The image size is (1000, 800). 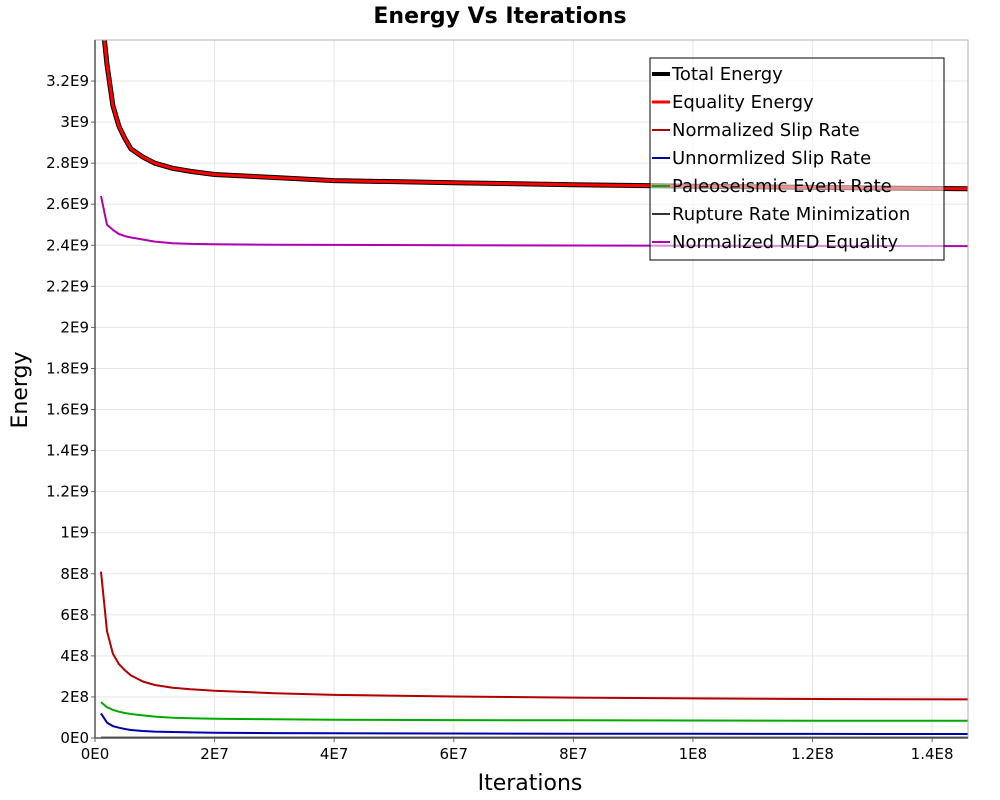 What do you see at coordinates (573, 754) in the screenshot?
I see `x-tick-label: 8E7` at bounding box center [573, 754].